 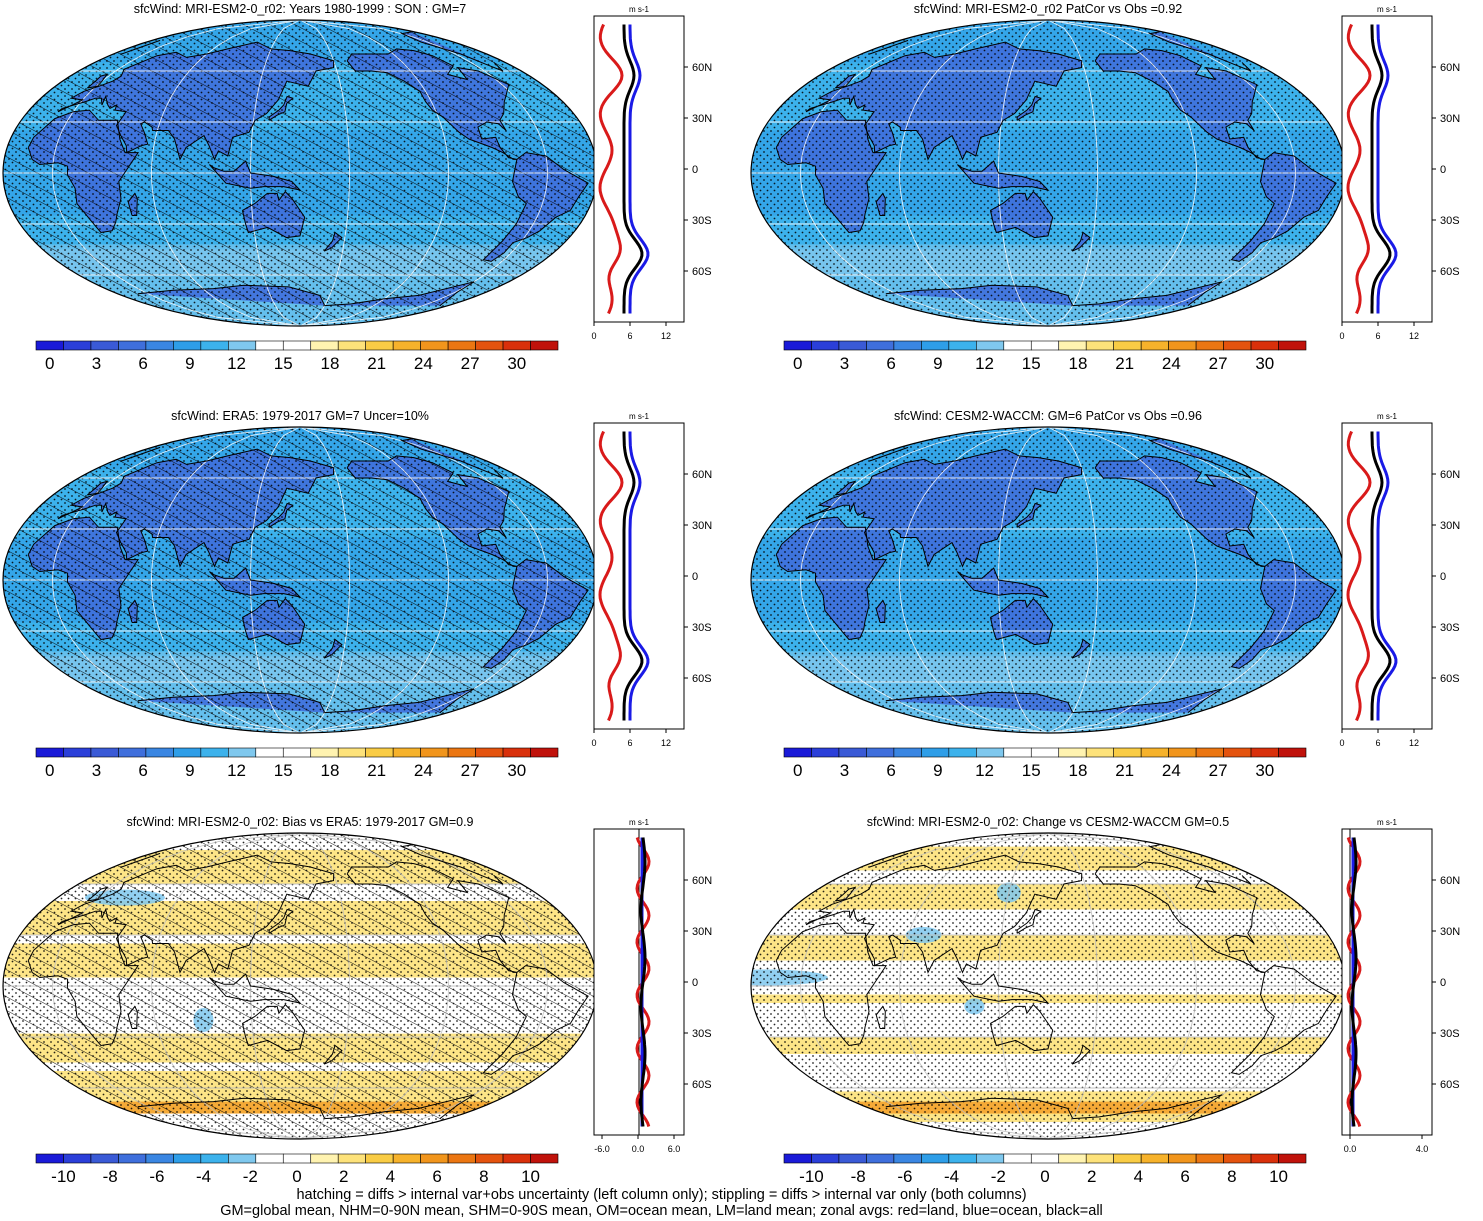 I want to click on colorbar-label: 24, so click(x=1171, y=363).